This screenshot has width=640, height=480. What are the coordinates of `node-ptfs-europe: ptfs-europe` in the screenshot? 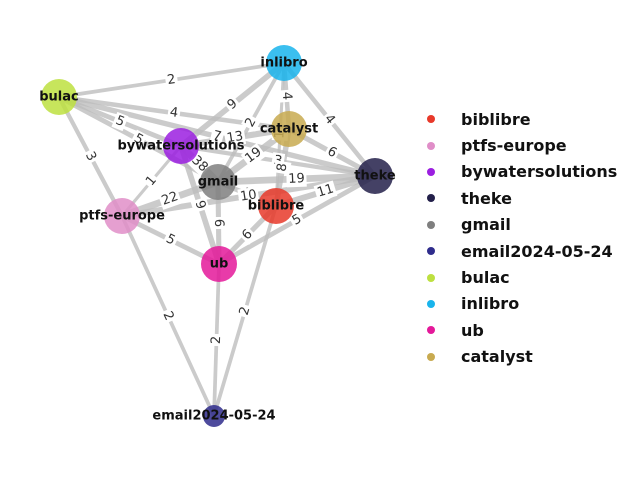 It's located at (122, 216).